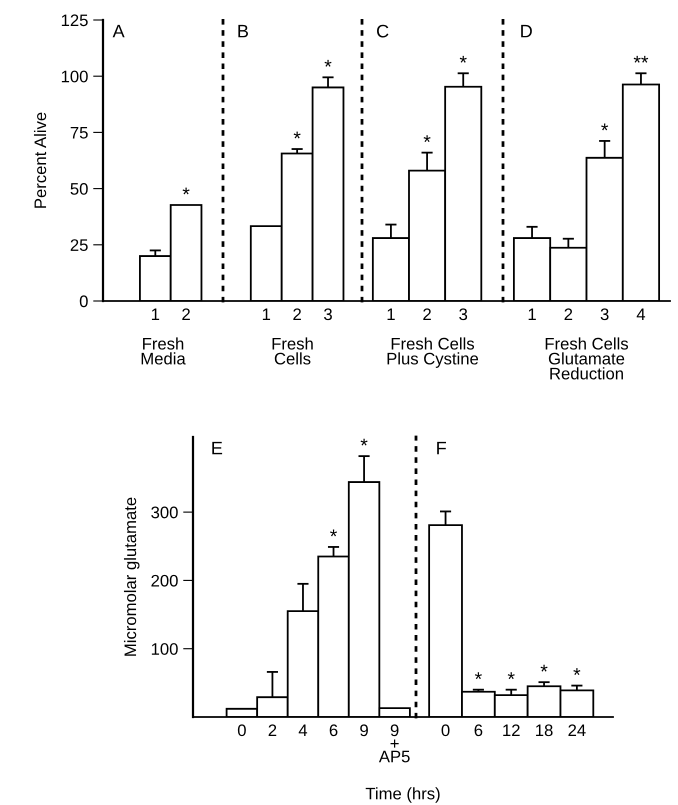 This screenshot has height=805, width=678. What do you see at coordinates (217, 448) in the screenshot?
I see `chart-title: E` at bounding box center [217, 448].